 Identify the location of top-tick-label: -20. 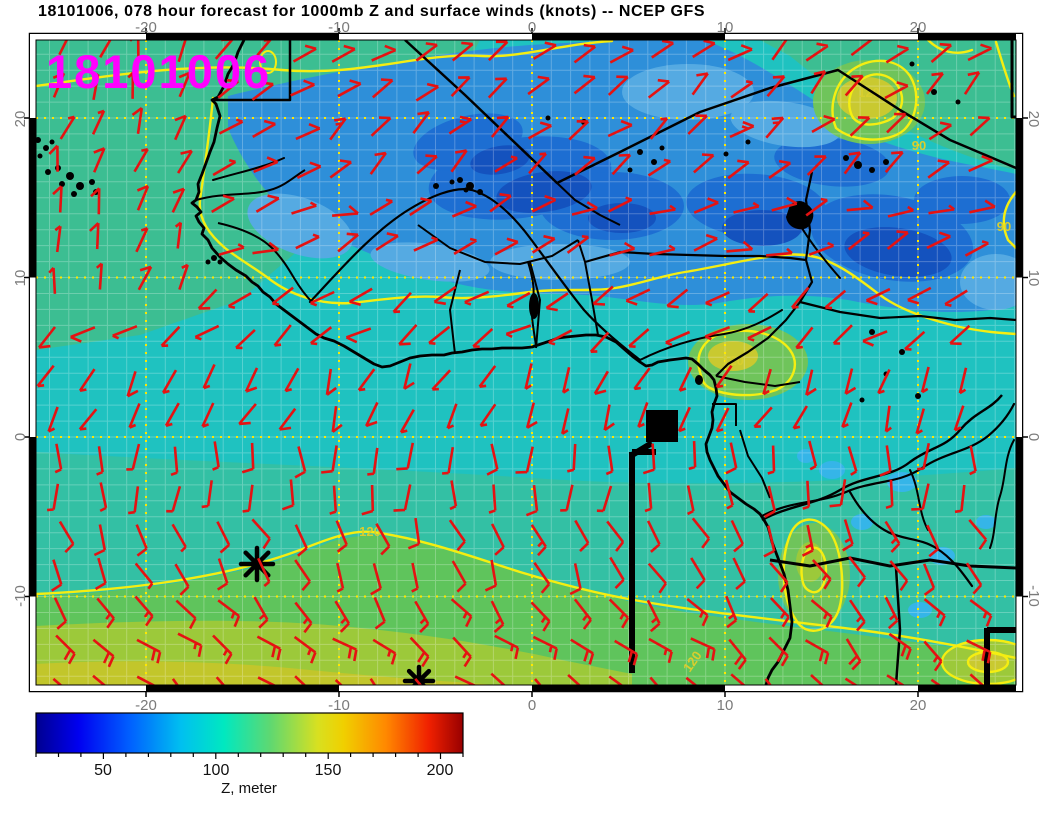
(146, 27).